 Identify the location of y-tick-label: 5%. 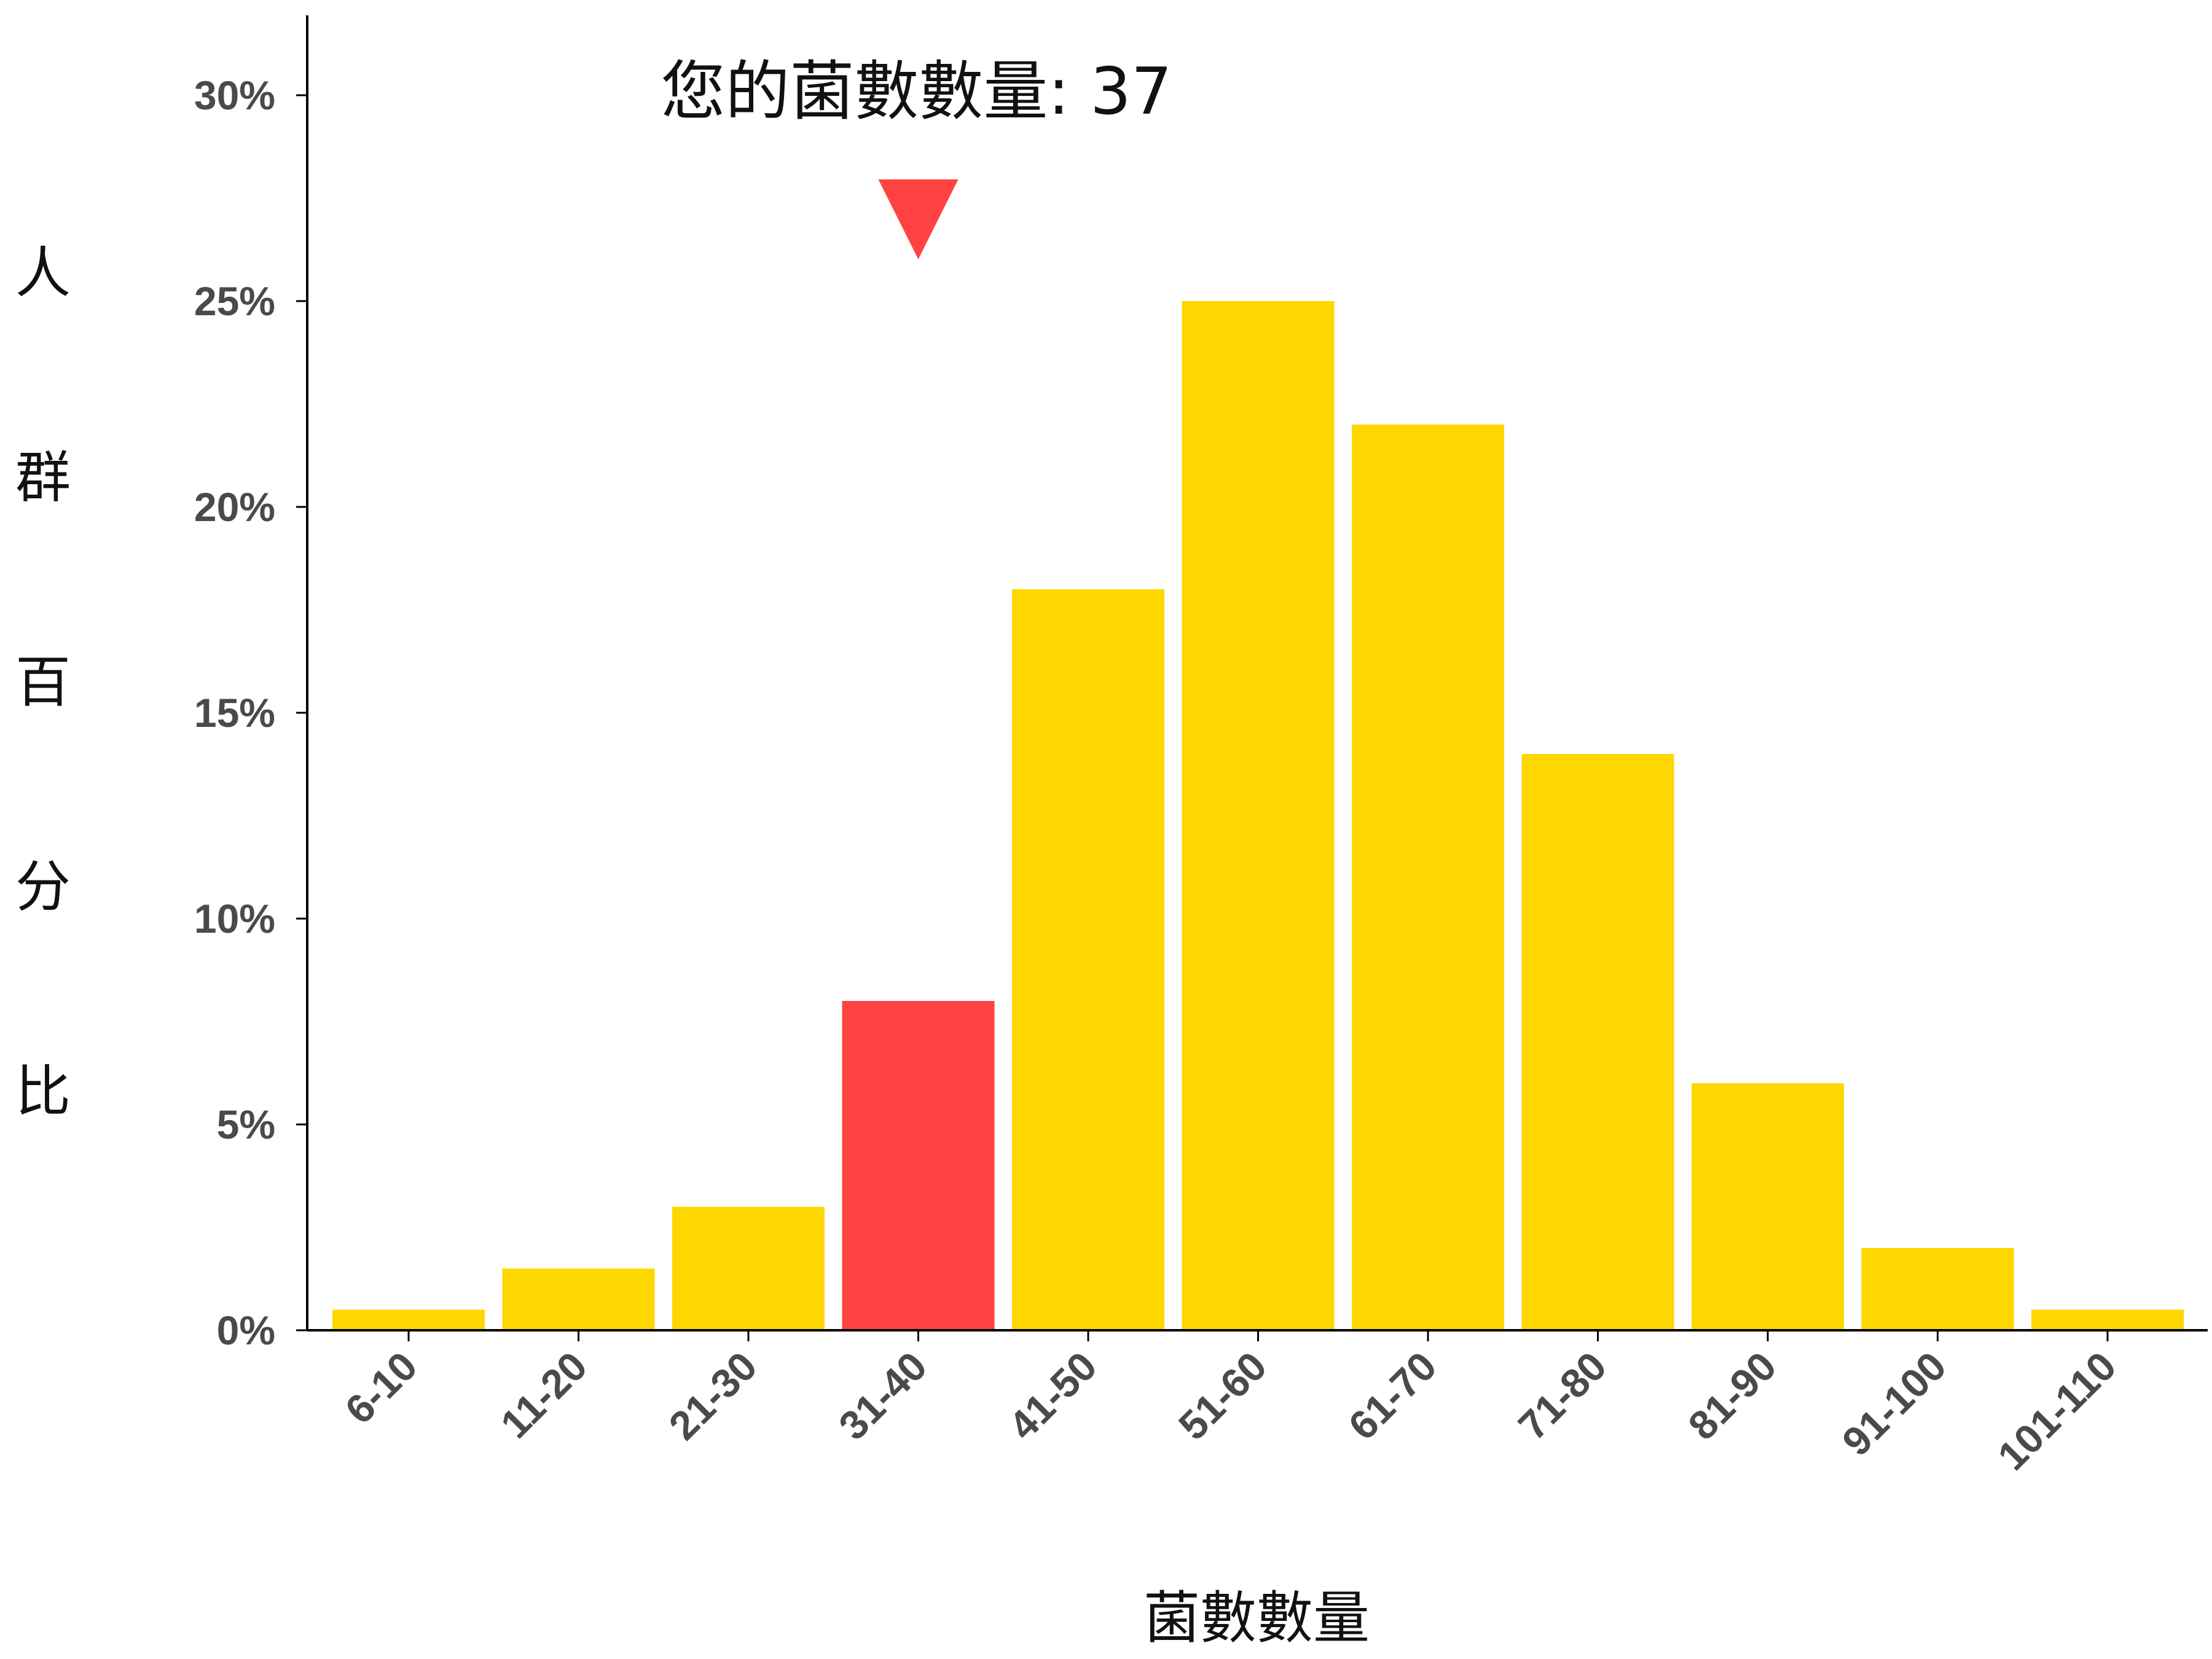
(246, 1124).